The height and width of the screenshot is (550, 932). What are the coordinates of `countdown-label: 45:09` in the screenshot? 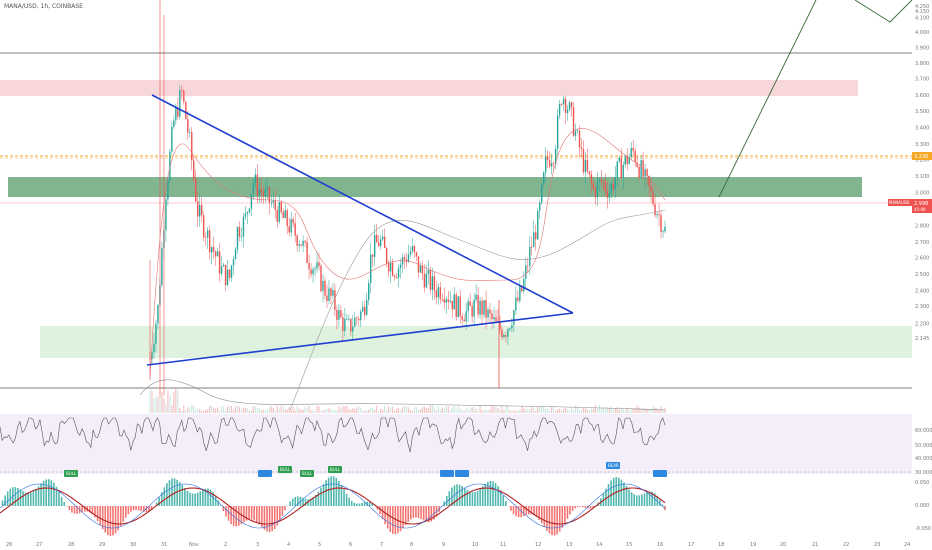 It's located at (920, 209).